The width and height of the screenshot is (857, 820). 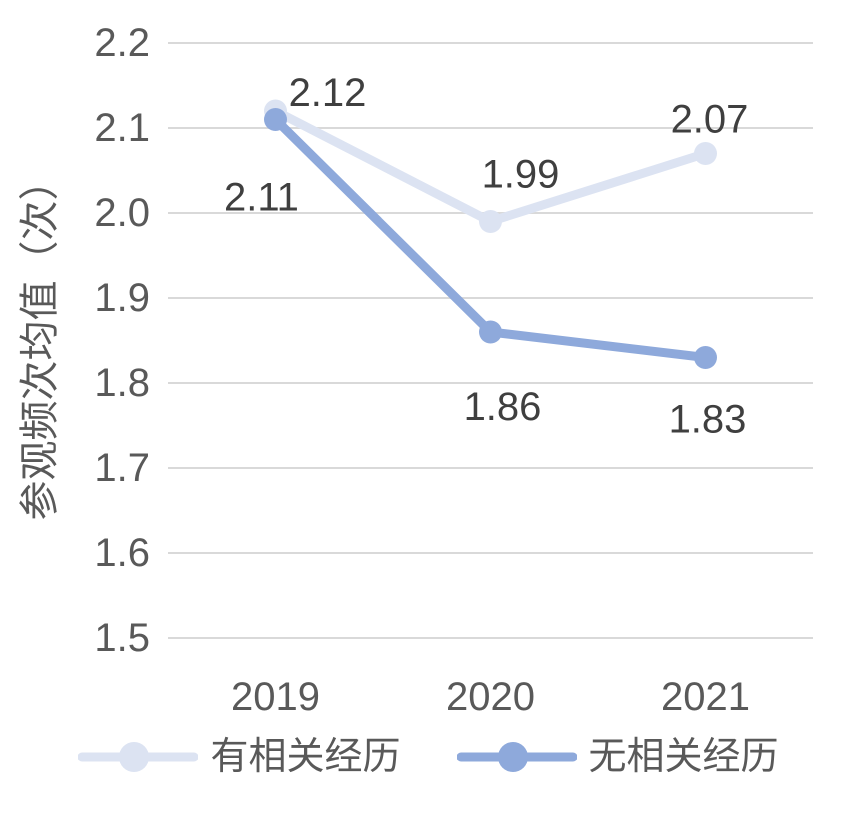 I want to click on legend-item-without-experience: 无相关经历, so click(x=617, y=757).